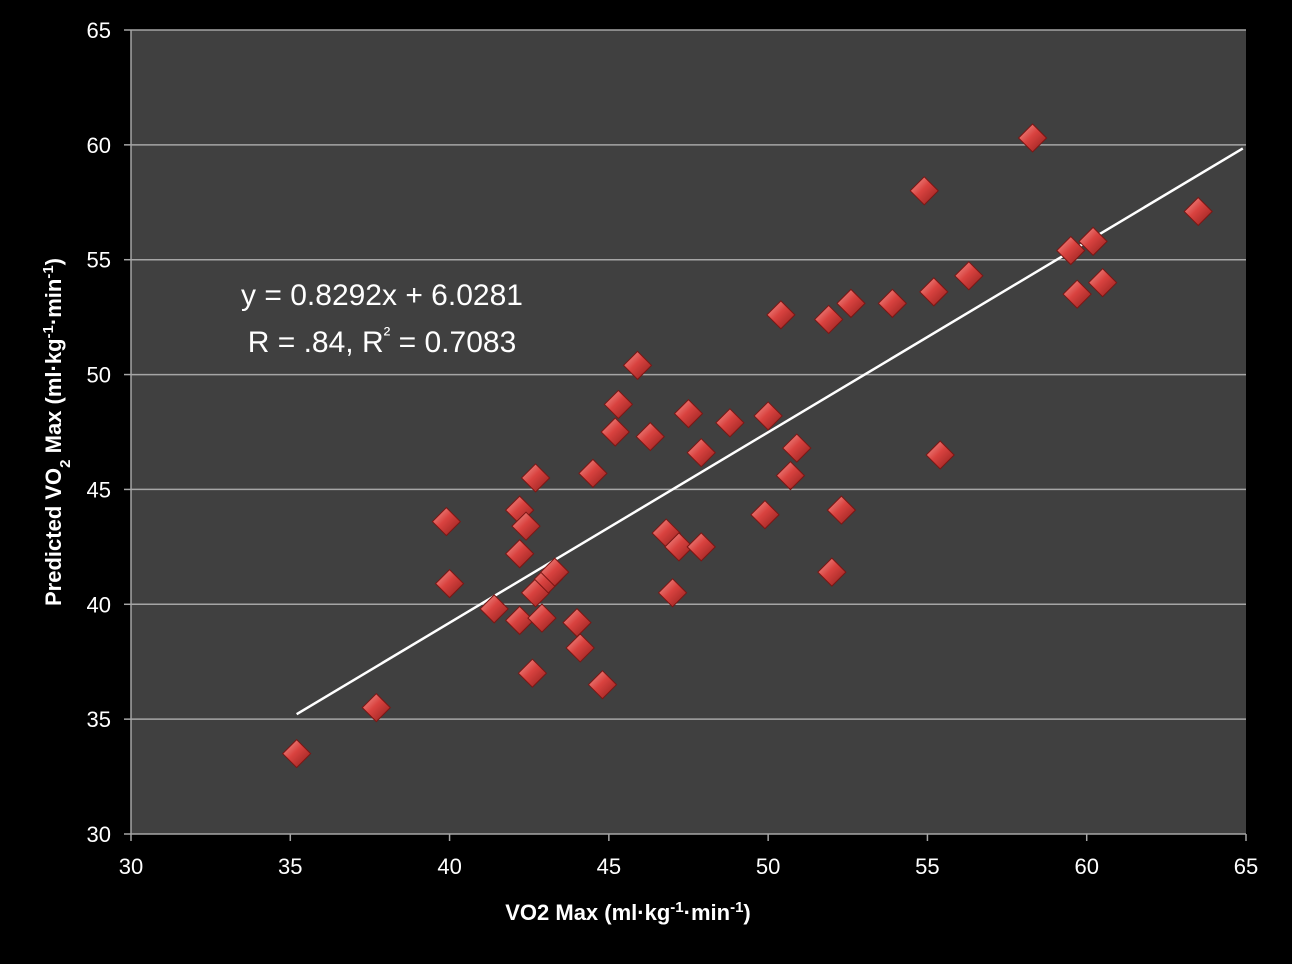 The height and width of the screenshot is (964, 1292). What do you see at coordinates (99, 30) in the screenshot?
I see `y-tick-label: 65` at bounding box center [99, 30].